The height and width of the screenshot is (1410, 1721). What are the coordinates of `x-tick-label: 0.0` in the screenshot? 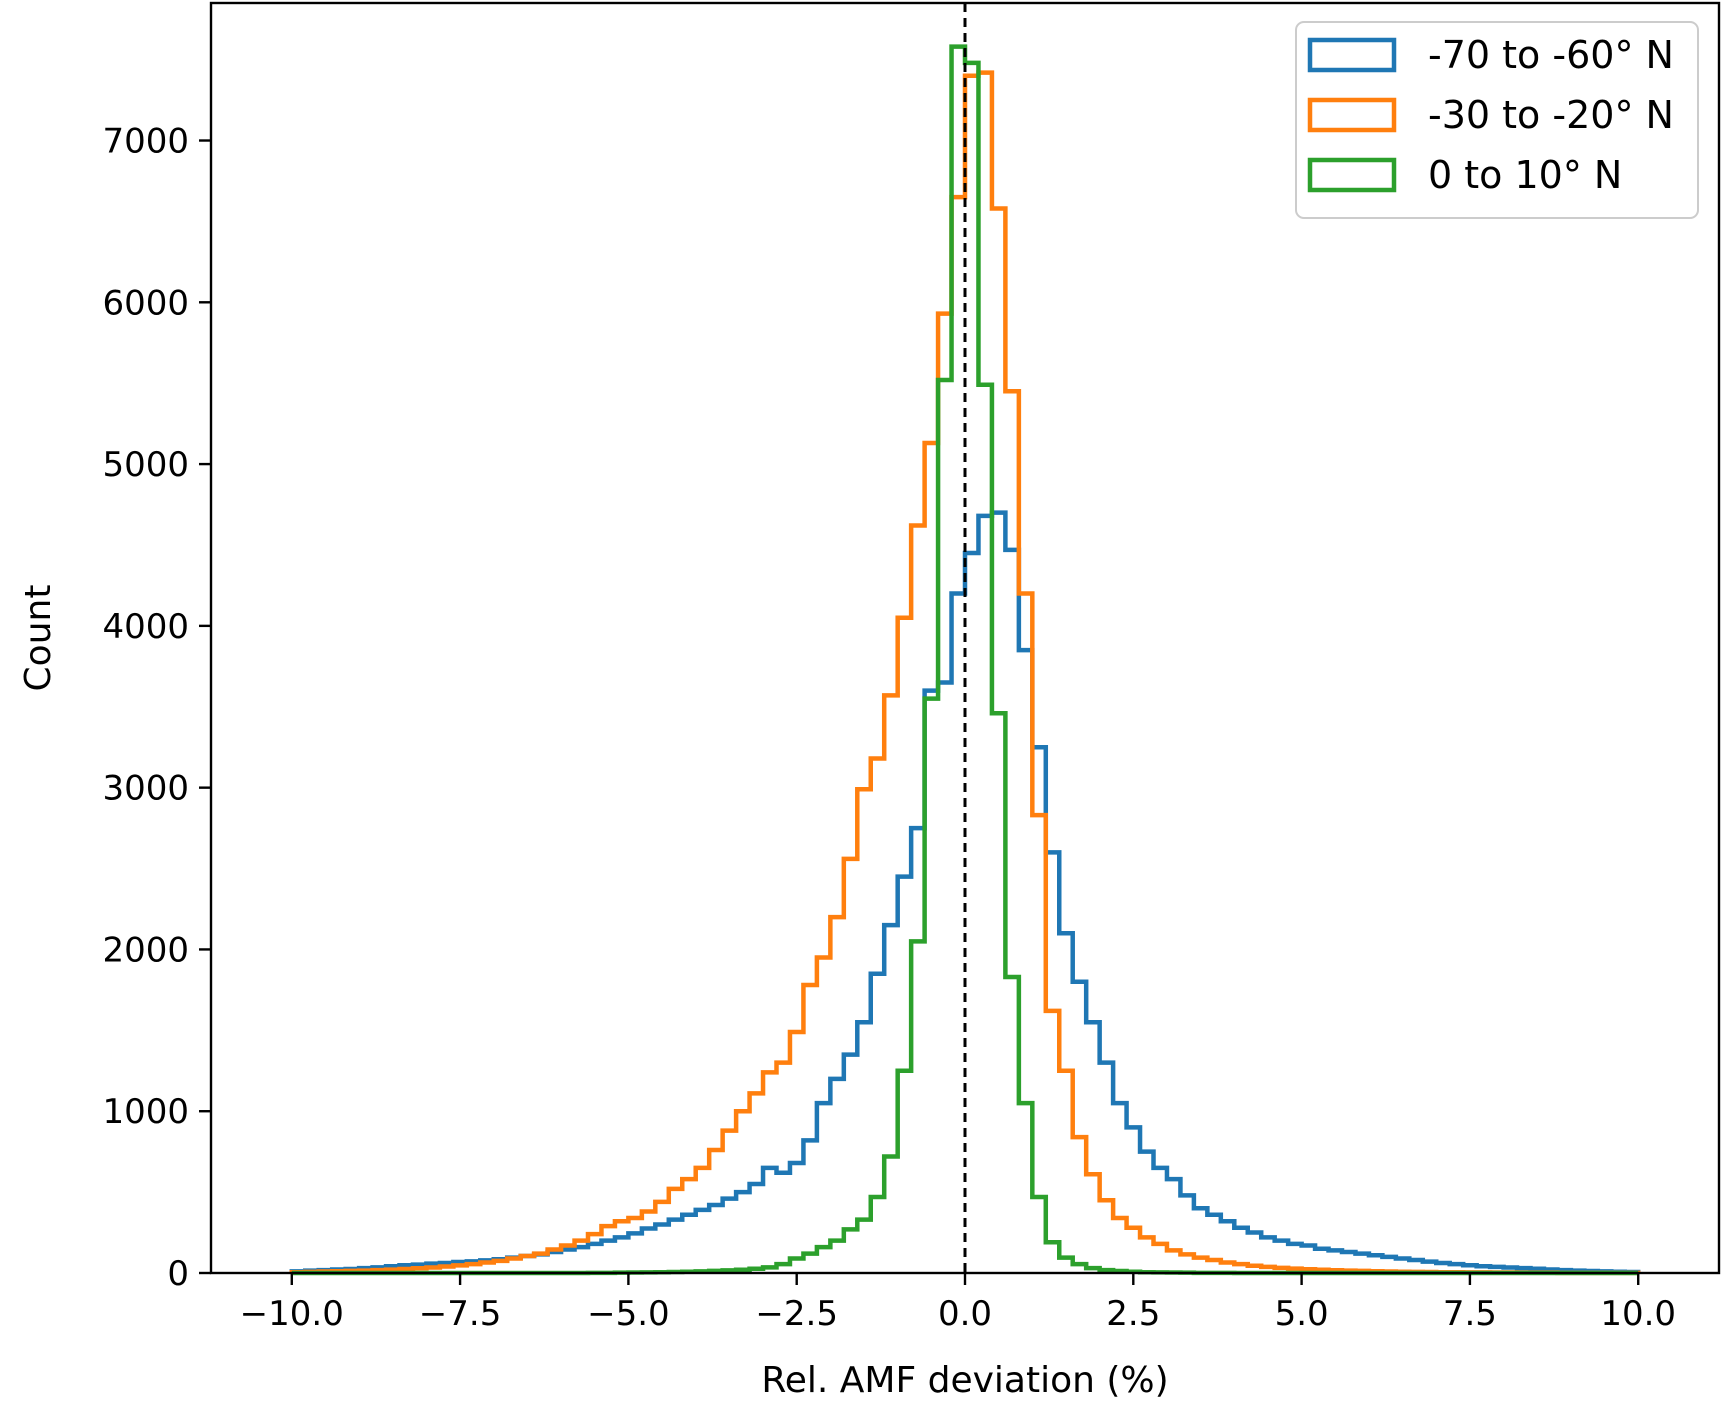 It's located at (965, 1314).